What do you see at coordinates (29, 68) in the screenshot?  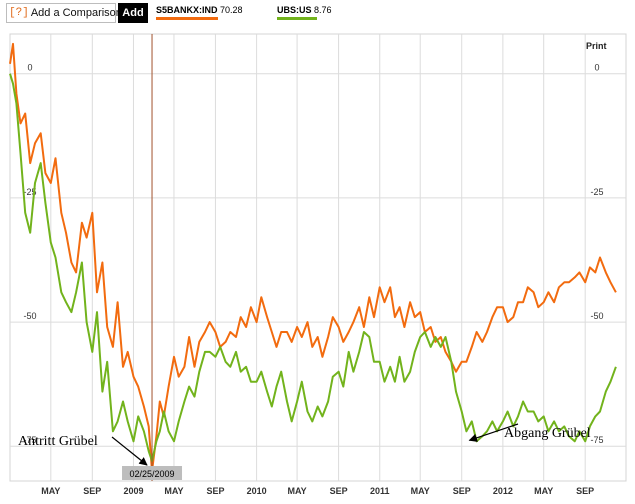 I see `y-tick-label-left: 0` at bounding box center [29, 68].